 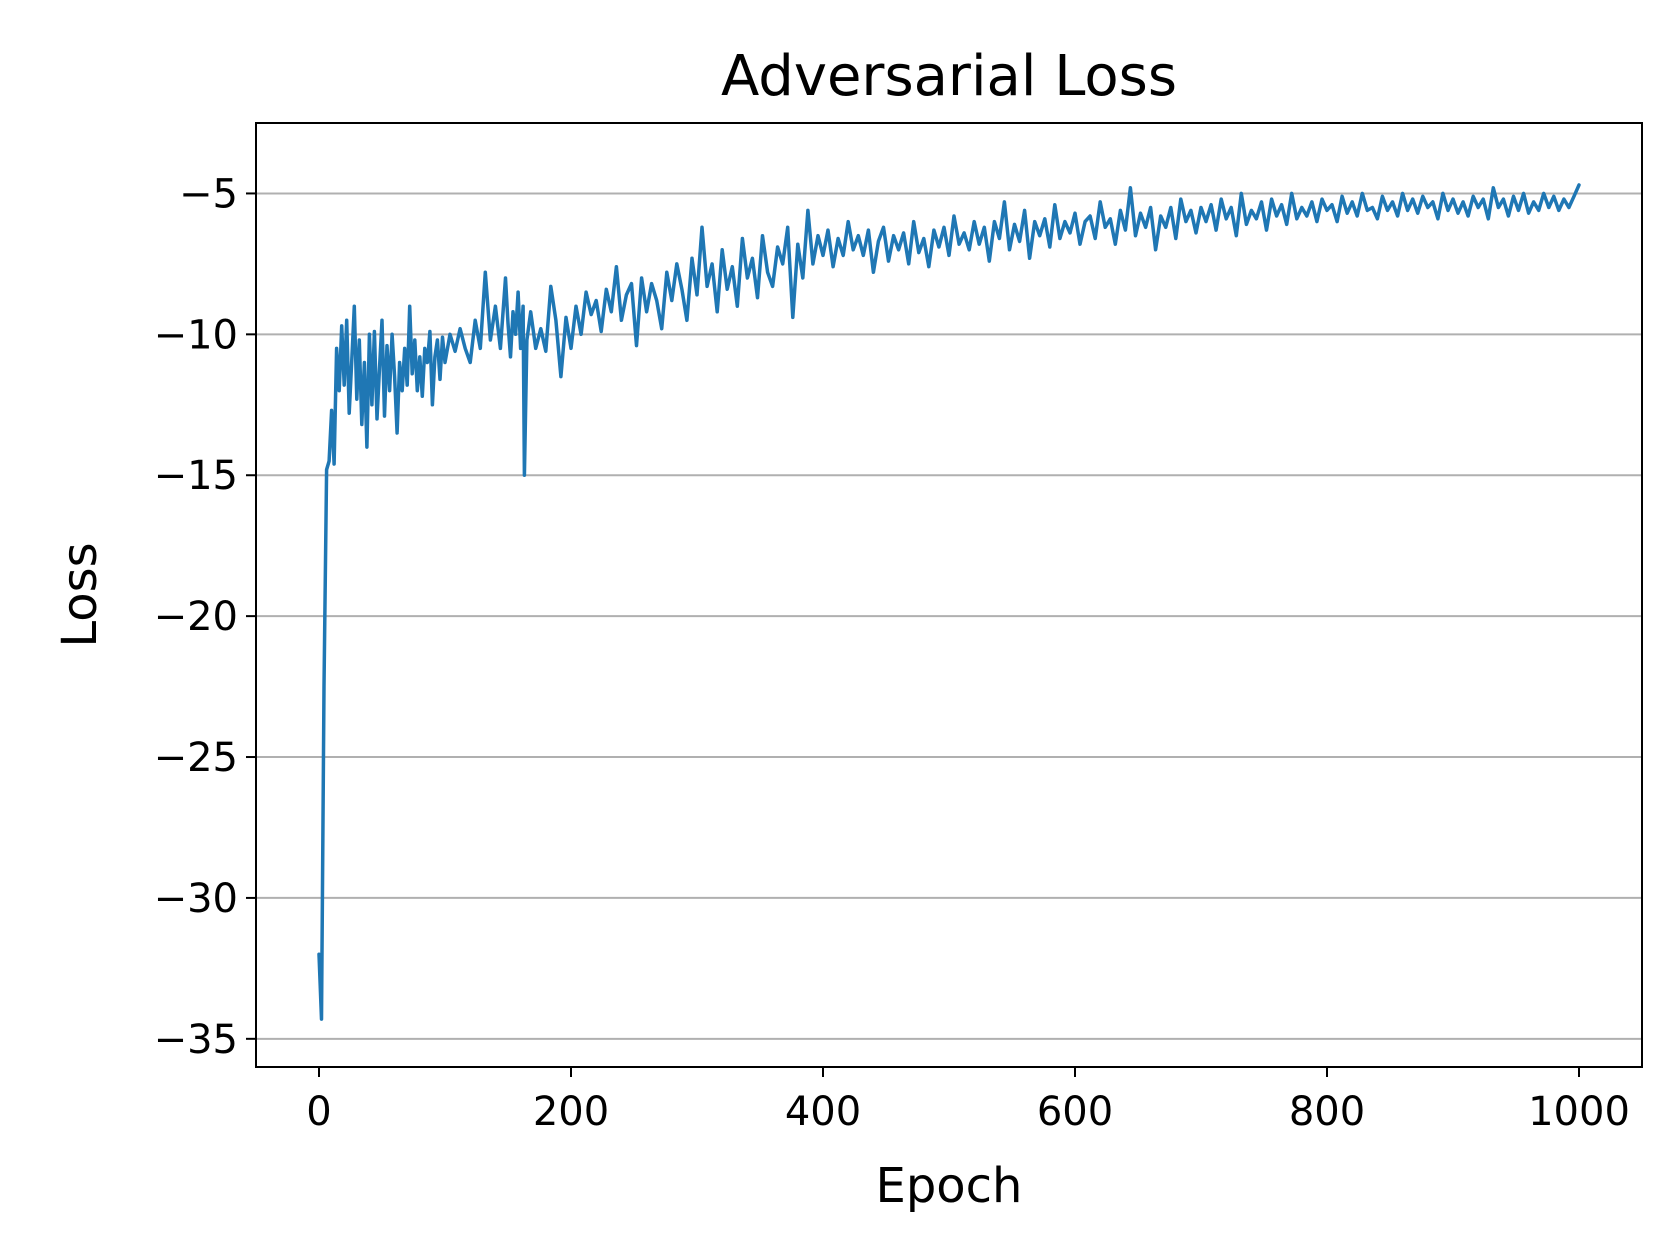 I want to click on x-tick-label: 1000, so click(x=1579, y=1112).